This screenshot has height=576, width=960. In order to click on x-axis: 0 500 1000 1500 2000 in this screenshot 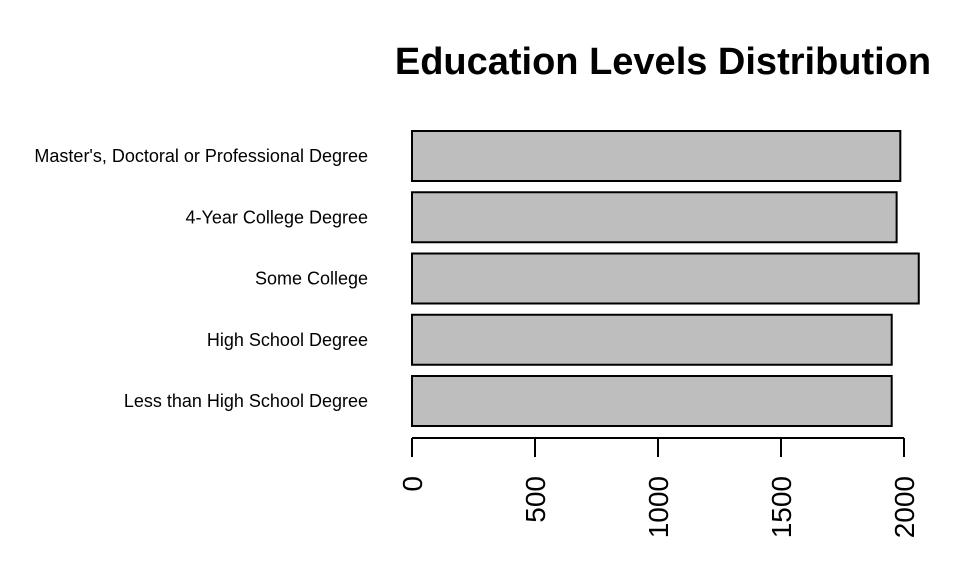, I will do `click(658, 487)`.